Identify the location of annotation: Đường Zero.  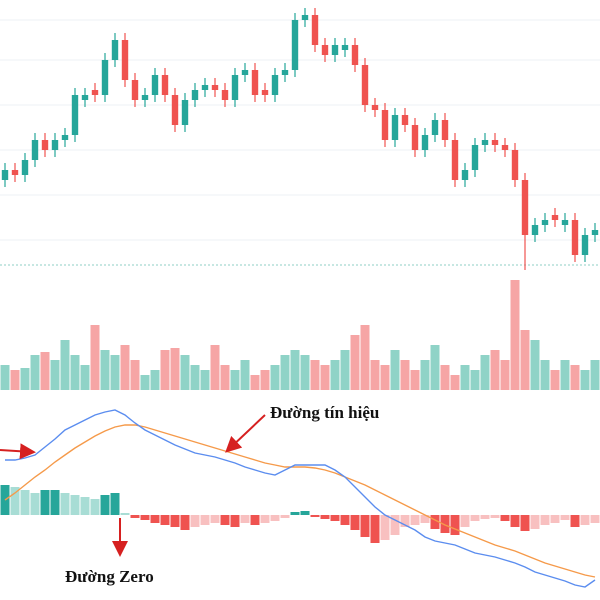
(109, 576).